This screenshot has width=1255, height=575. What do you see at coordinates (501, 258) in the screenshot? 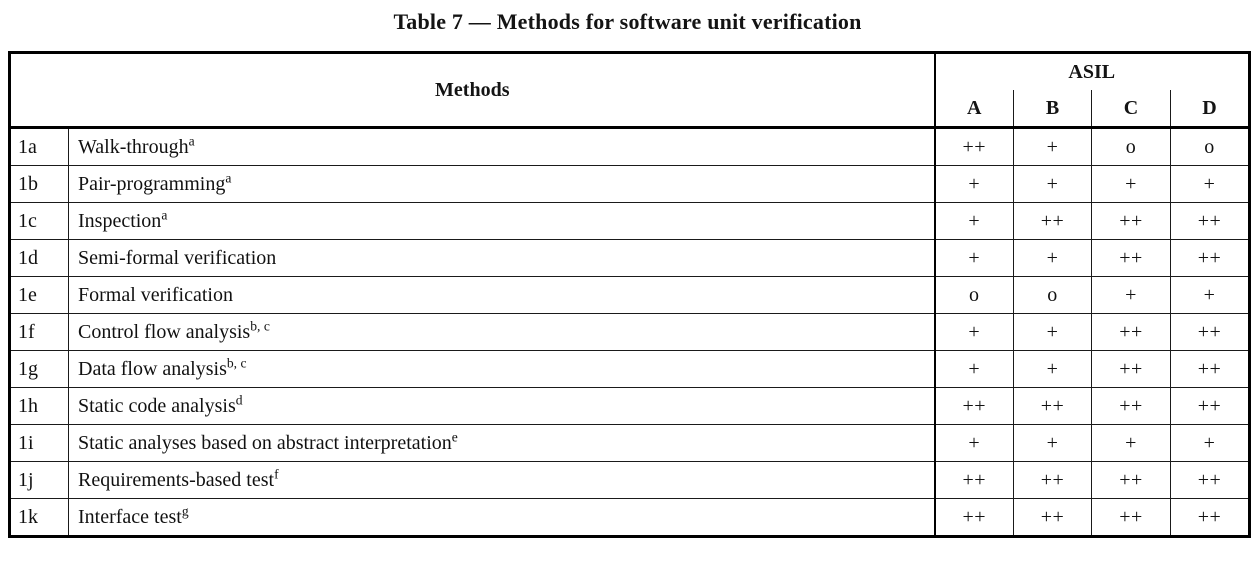
I see `method-name: Semi-formal verification` at bounding box center [501, 258].